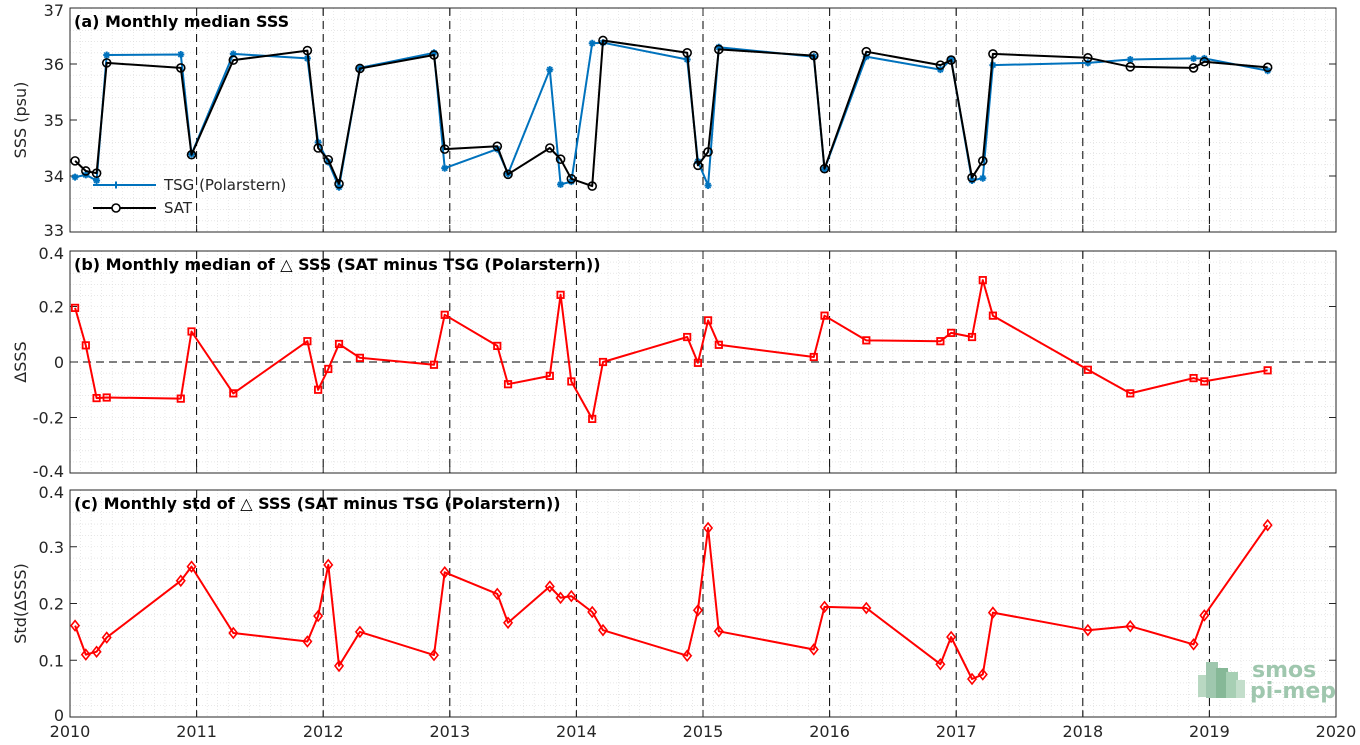 The height and width of the screenshot is (745, 1360). I want to click on x-tick-label: 2017, so click(956, 731).